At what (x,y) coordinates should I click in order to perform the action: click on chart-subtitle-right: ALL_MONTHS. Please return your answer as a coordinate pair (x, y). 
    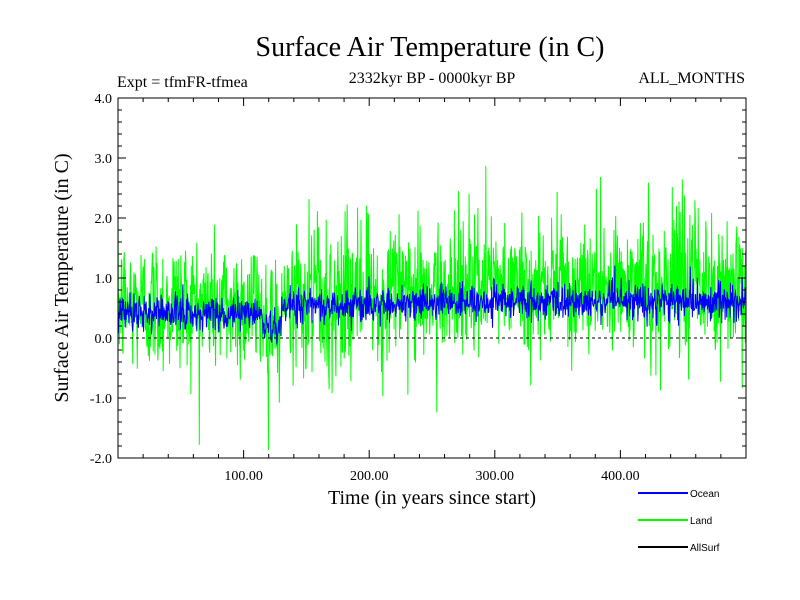
    Looking at the image, I should click on (691, 78).